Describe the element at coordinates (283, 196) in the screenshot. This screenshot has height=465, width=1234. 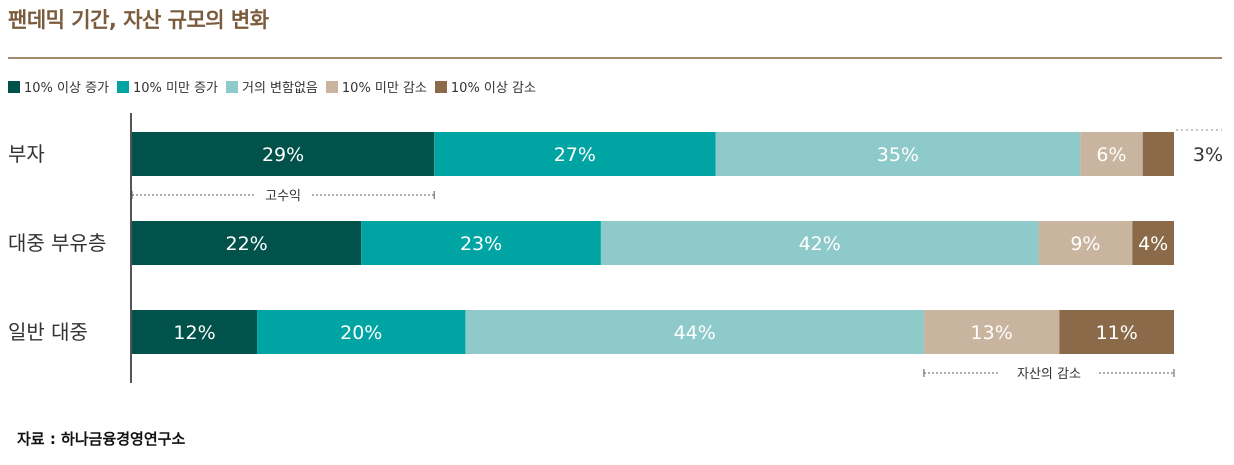
I see `annotation-label: 고수익` at that location.